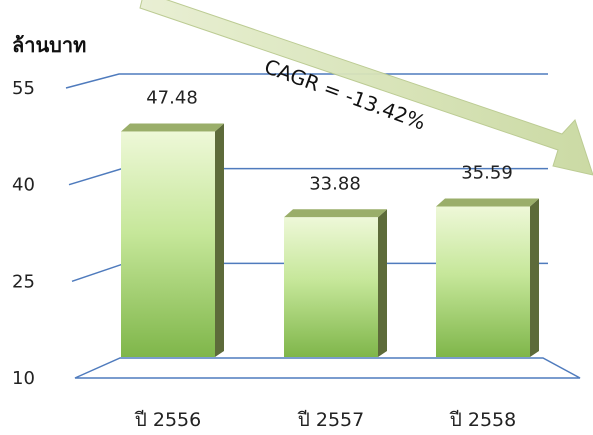 The width and height of the screenshot is (593, 435). Describe the element at coordinates (482, 420) in the screenshot. I see `category-label: ปี 2558` at that location.